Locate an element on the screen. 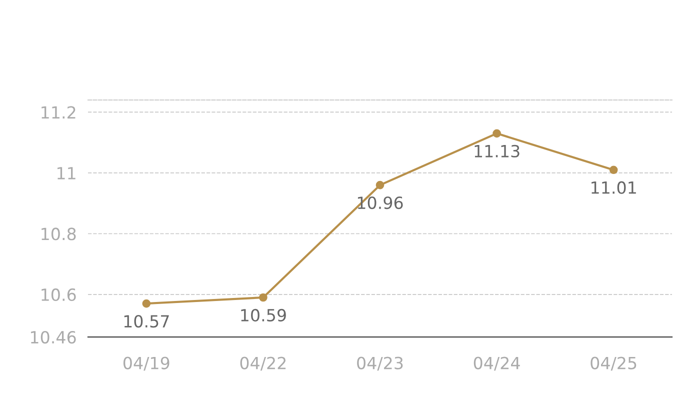 The height and width of the screenshot is (400, 700). y-tick-label: 10.8 is located at coordinates (59, 234).